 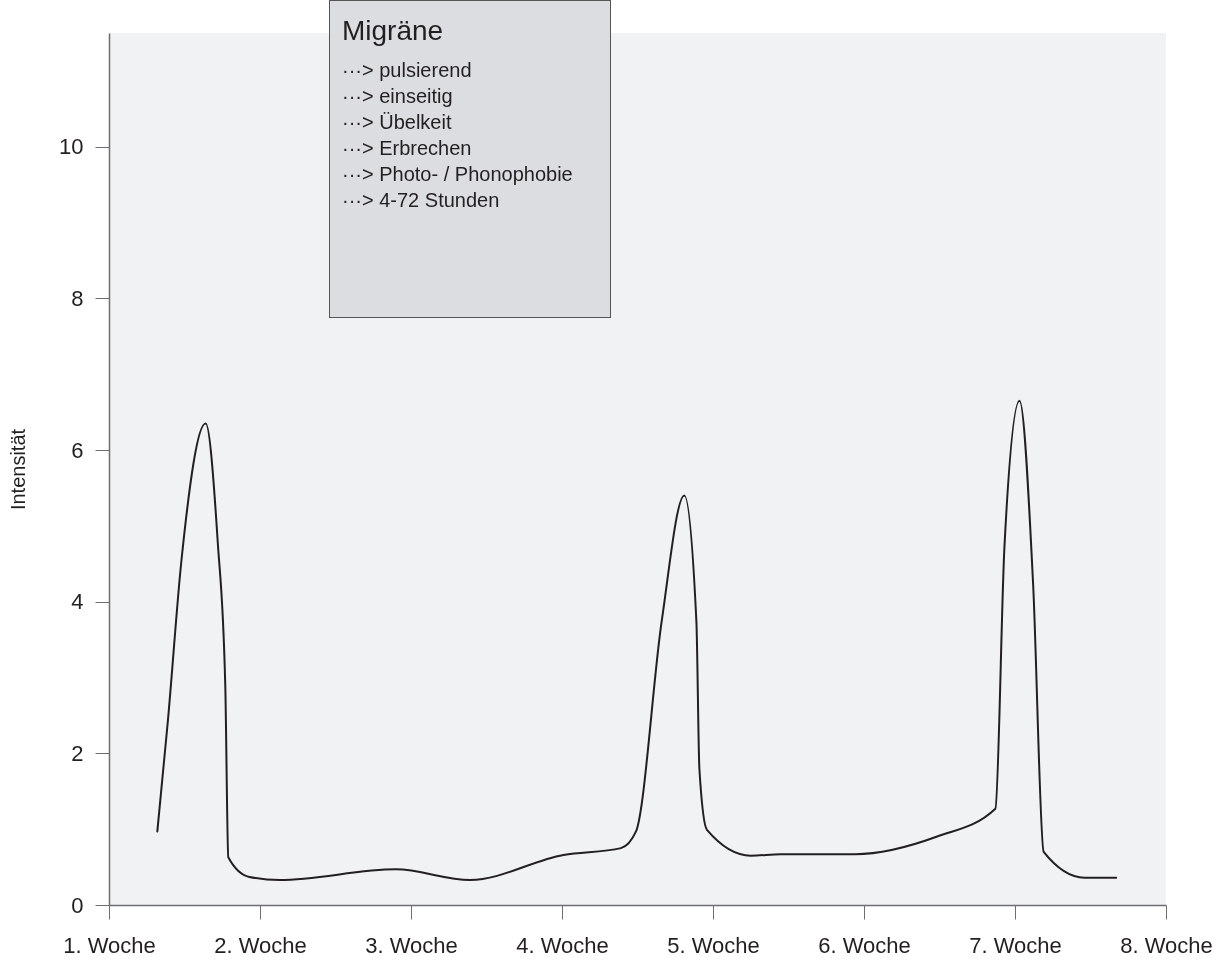 I want to click on x-tick-label: 7. Woche, so click(x=1015, y=945).